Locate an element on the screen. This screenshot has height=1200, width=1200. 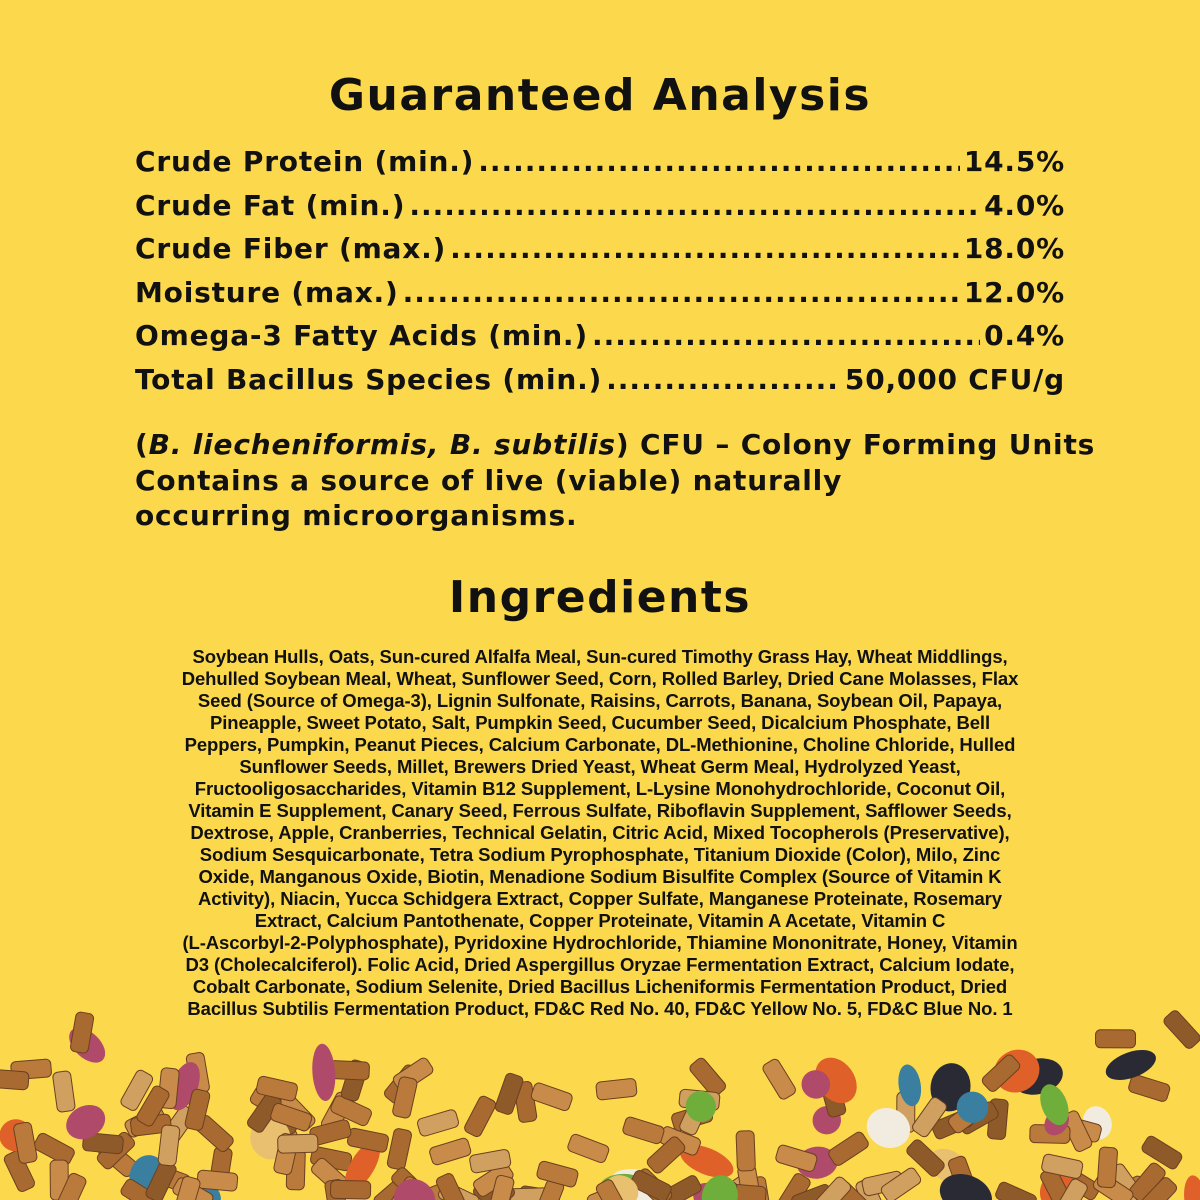
analysis-value: 50,000 CFU/g is located at coordinates (954, 379).